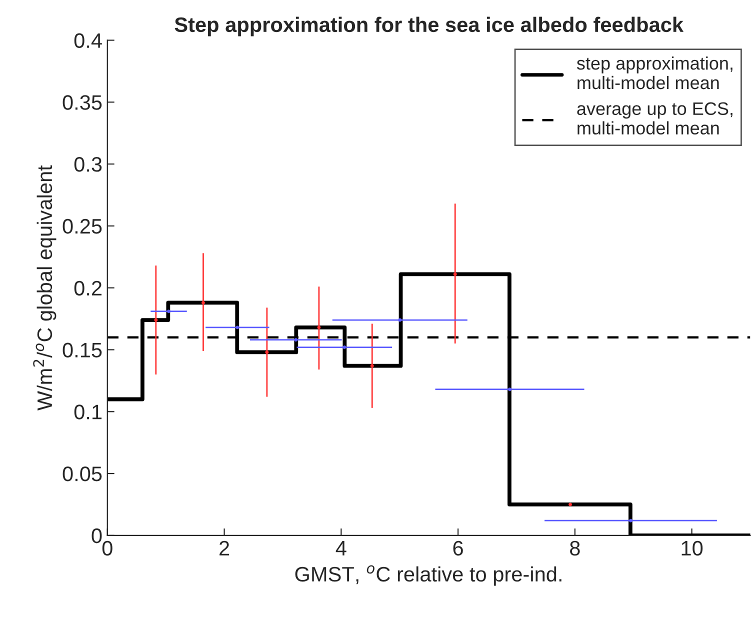 The image size is (751, 619). What do you see at coordinates (458, 548) in the screenshot?
I see `x-tick-label: 6` at bounding box center [458, 548].